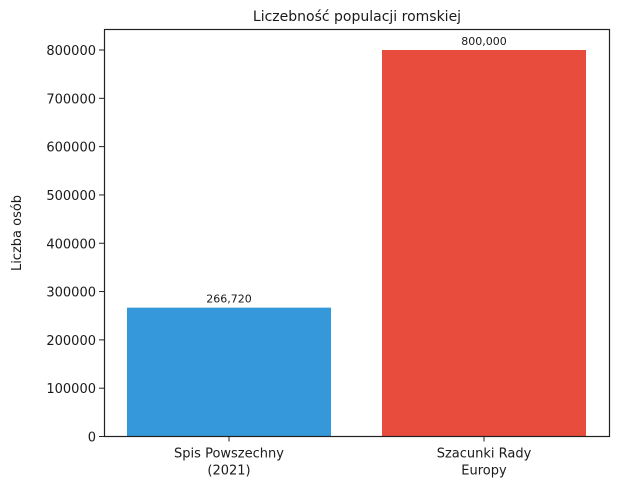 The width and height of the screenshot is (620, 494). What do you see at coordinates (71, 99) in the screenshot?
I see `y-tick-label: 700000` at bounding box center [71, 99].